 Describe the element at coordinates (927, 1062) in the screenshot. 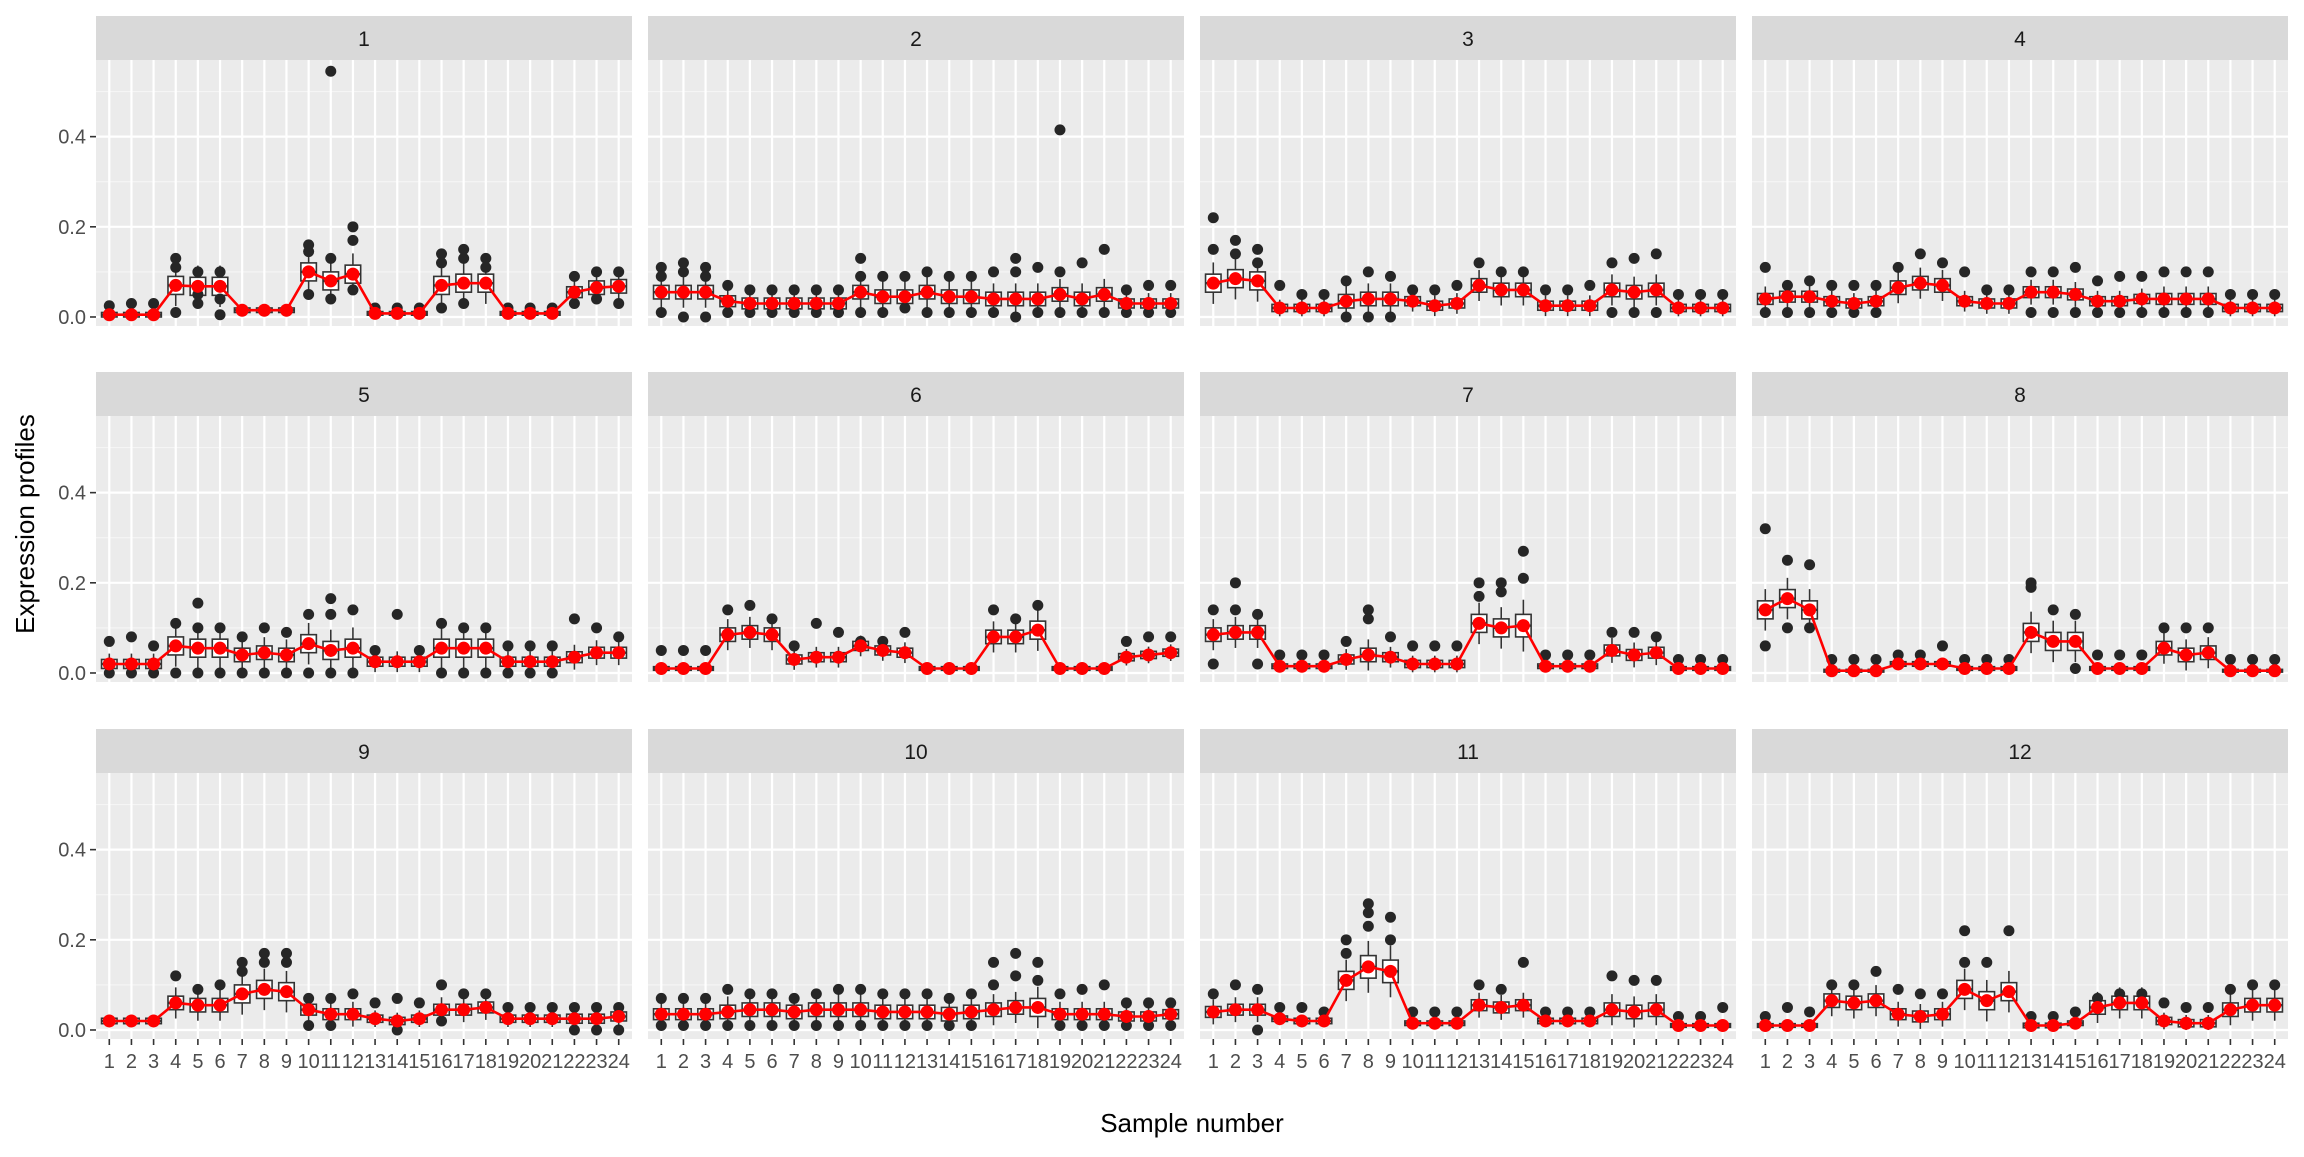

I see `x-tick-label: 13` at that location.